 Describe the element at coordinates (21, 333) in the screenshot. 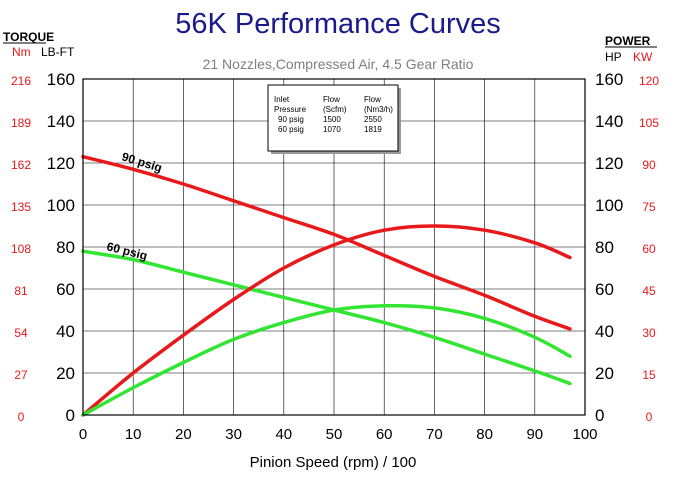

I see `y-nm-tick-label: 54` at that location.